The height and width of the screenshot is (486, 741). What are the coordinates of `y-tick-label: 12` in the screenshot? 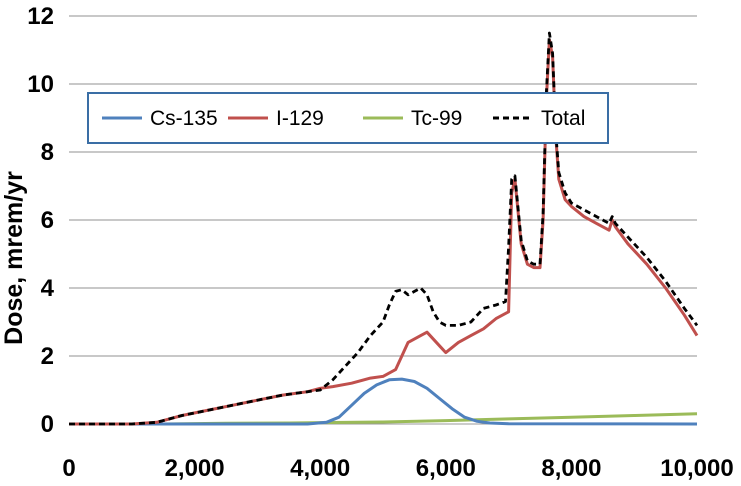 It's located at (40, 16).